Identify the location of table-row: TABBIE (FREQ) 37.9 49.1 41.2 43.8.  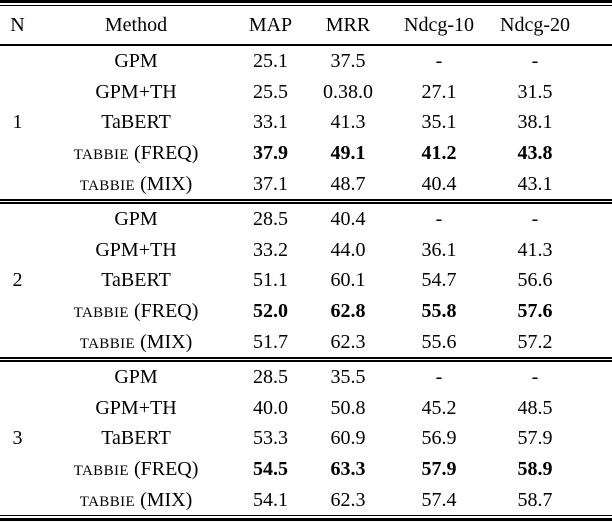
(306, 153).